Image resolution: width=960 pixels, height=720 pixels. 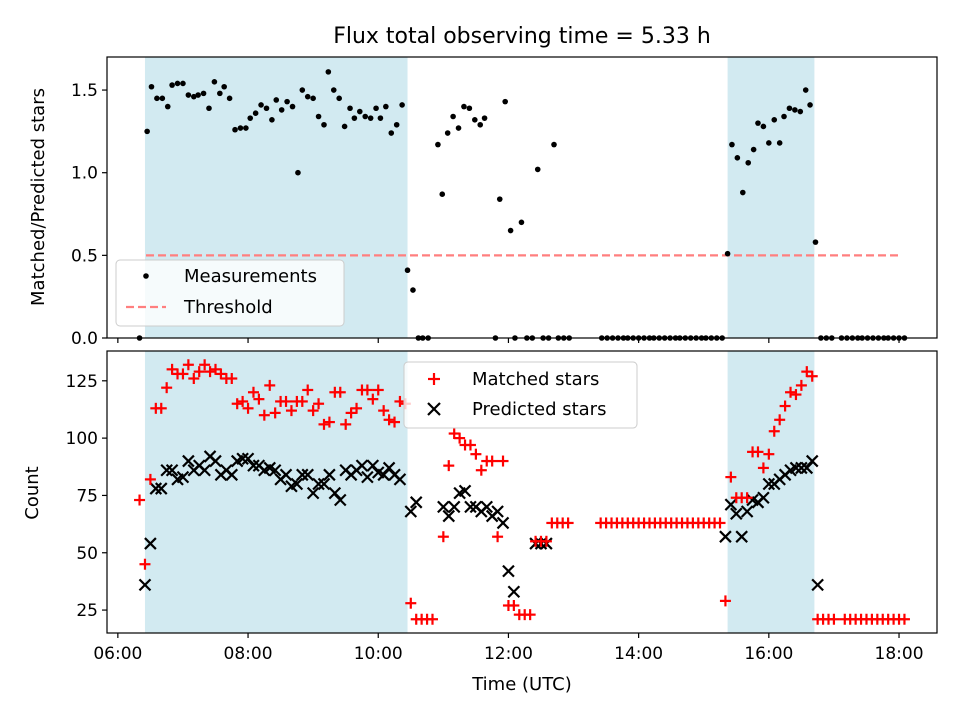 I want to click on x-tick-label: 16:00, so click(x=768, y=654).